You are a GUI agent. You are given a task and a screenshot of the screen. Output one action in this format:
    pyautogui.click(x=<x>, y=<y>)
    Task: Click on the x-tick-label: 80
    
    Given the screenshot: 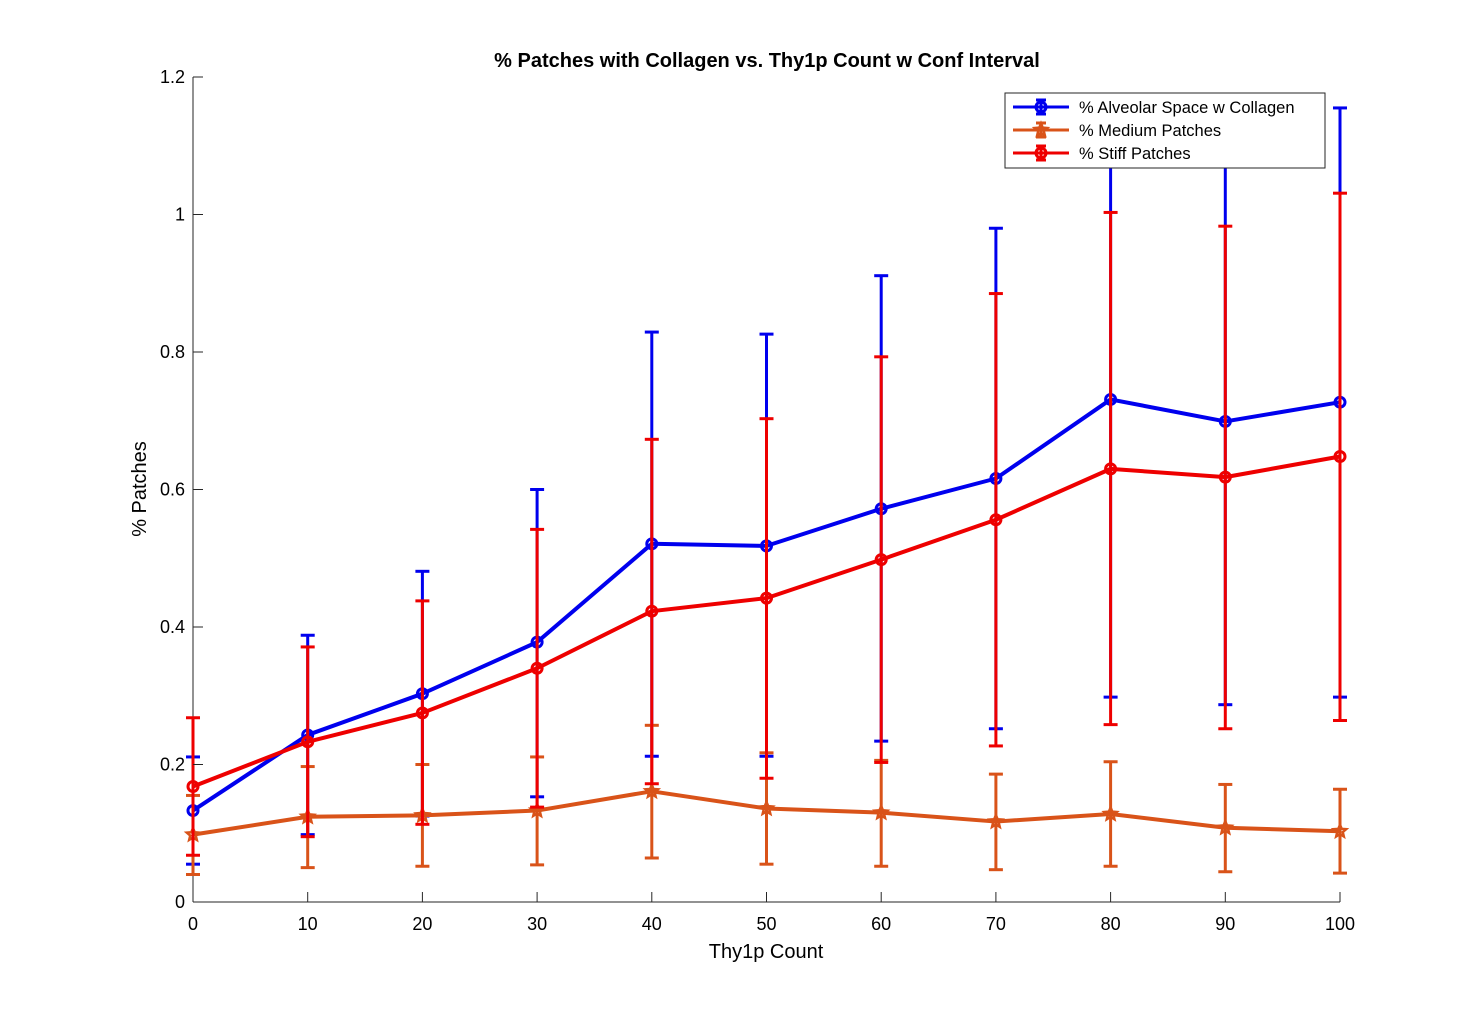 What is the action you would take?
    pyautogui.click(x=1111, y=924)
    